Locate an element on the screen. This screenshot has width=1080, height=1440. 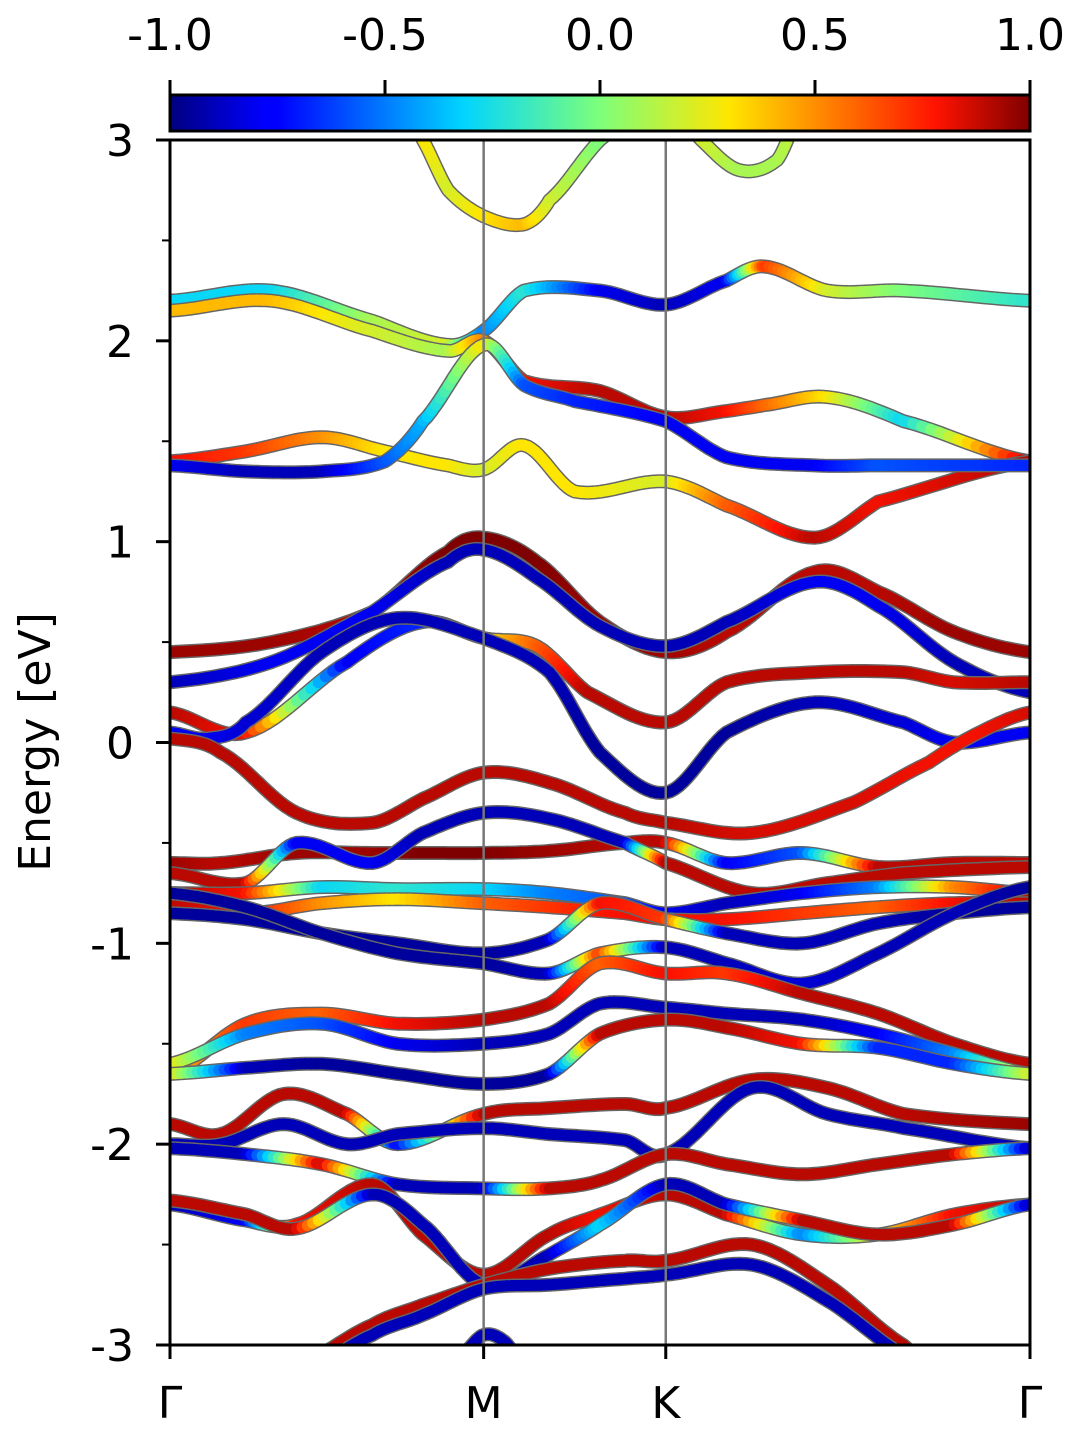
x-tick-label: M is located at coordinates (484, 1403).